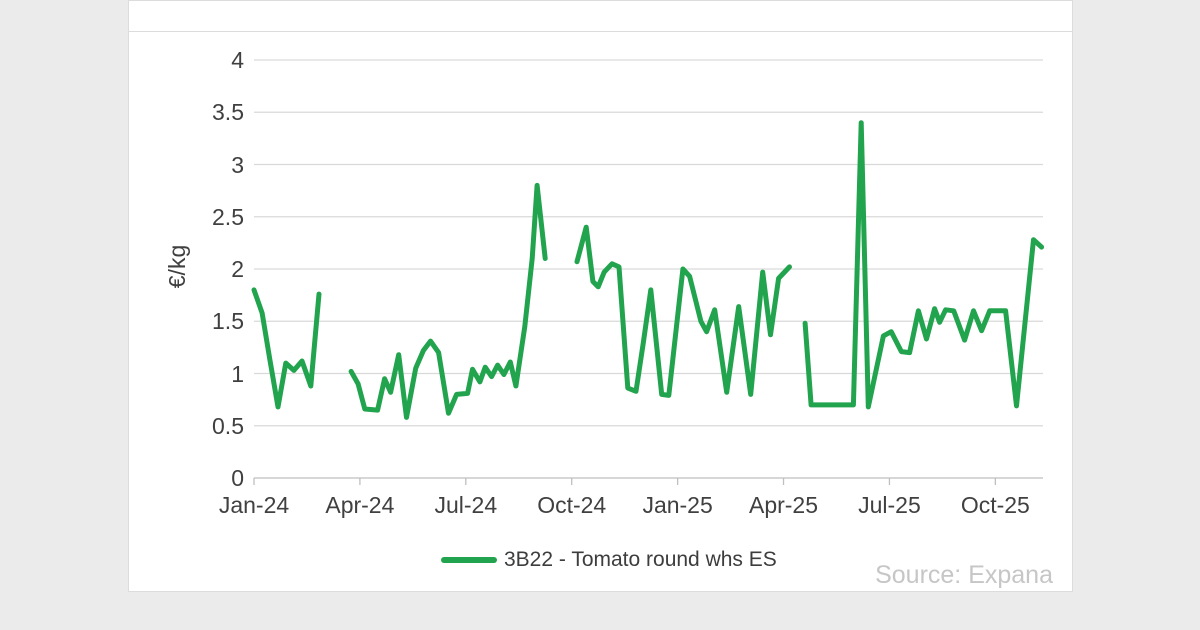 The image size is (1200, 630). What do you see at coordinates (640, 559) in the screenshot?
I see `legend-label: 3B22 - Tomato round whs ES` at bounding box center [640, 559].